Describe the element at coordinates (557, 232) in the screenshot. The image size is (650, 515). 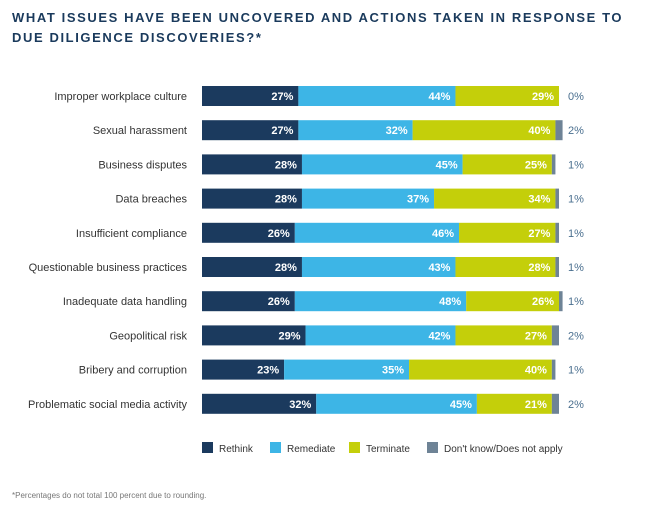
I see `bar-segment-don-t-know-does-not-apply-insufficient-compliance` at that location.